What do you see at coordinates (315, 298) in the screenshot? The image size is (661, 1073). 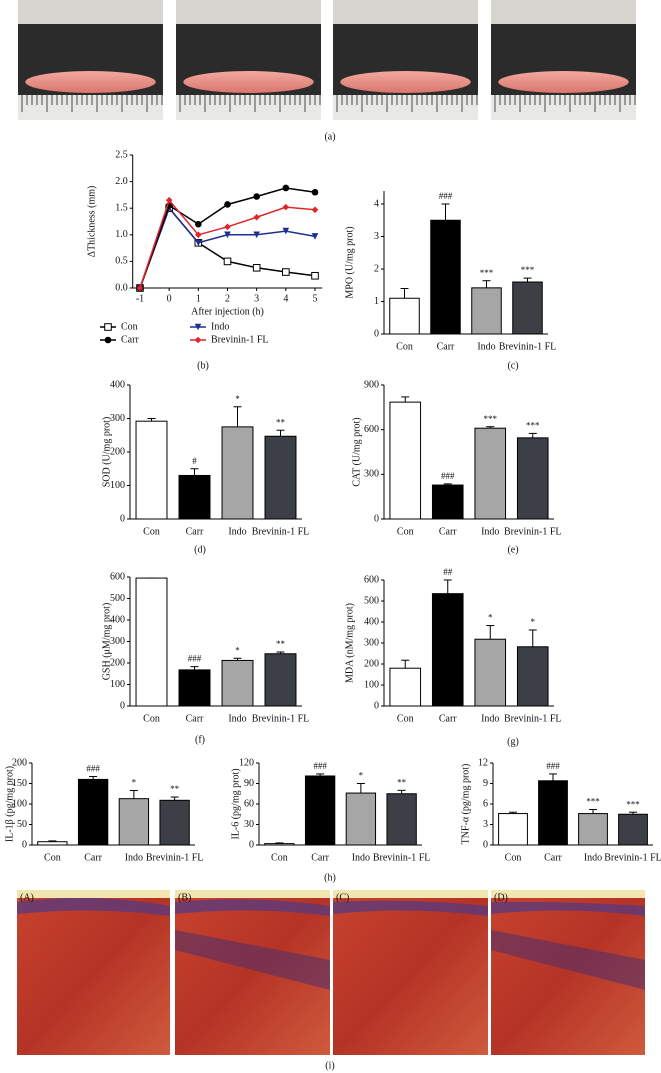 I see `x-tick-label: 5` at bounding box center [315, 298].